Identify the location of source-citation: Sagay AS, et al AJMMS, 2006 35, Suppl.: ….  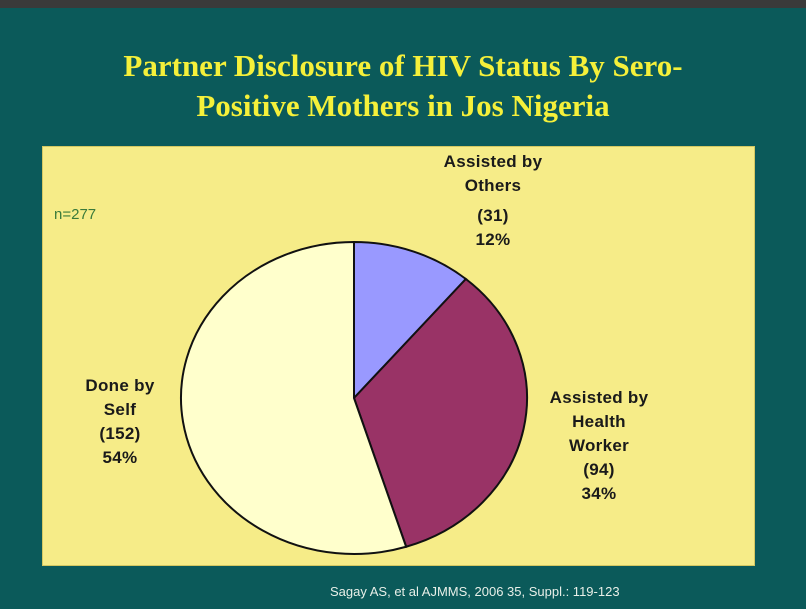
(475, 591).